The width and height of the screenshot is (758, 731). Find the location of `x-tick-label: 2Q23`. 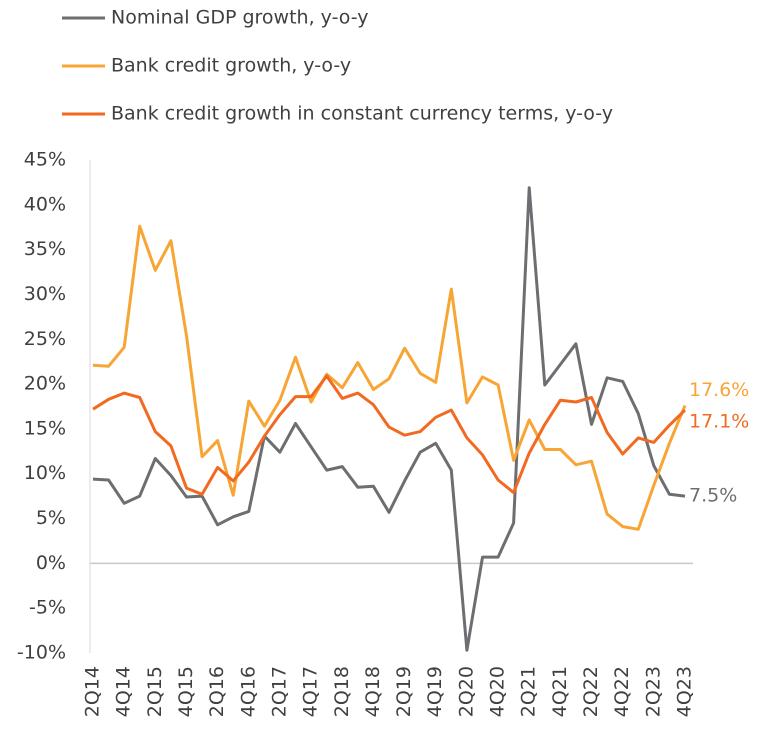

x-tick-label: 2Q23 is located at coordinates (653, 691).